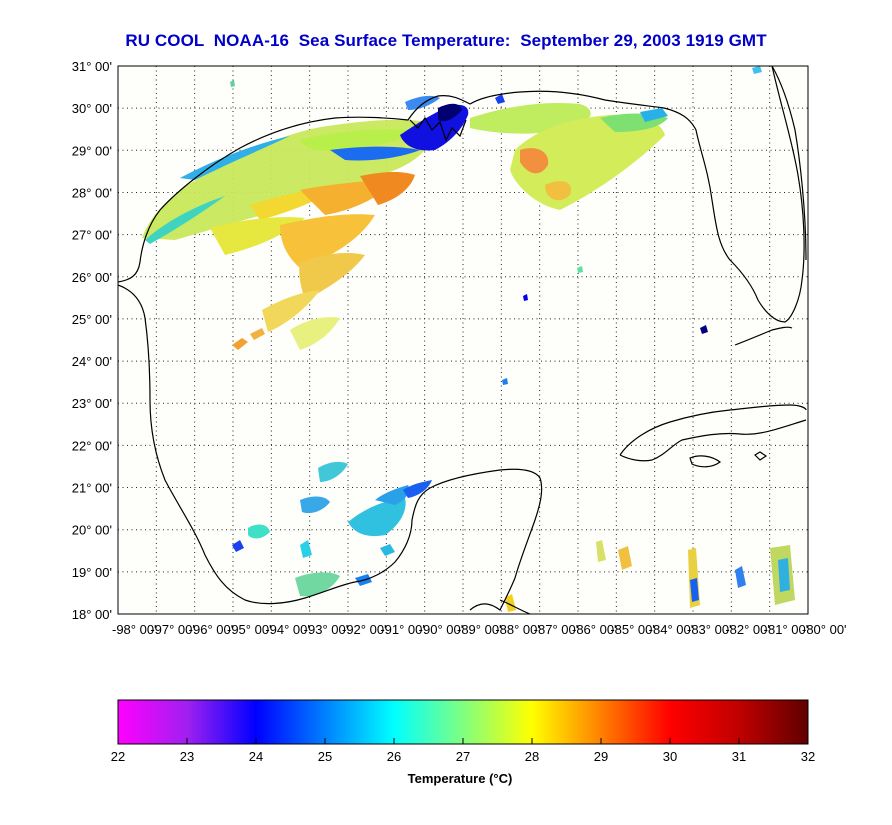  What do you see at coordinates (786, 629) in the screenshot?
I see `lon-tick-label: -81° 00'` at bounding box center [786, 629].